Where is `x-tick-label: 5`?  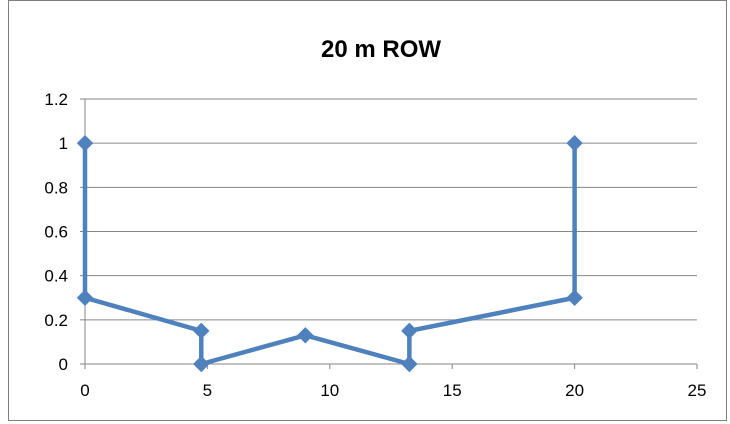 x-tick-label: 5 is located at coordinates (207, 390).